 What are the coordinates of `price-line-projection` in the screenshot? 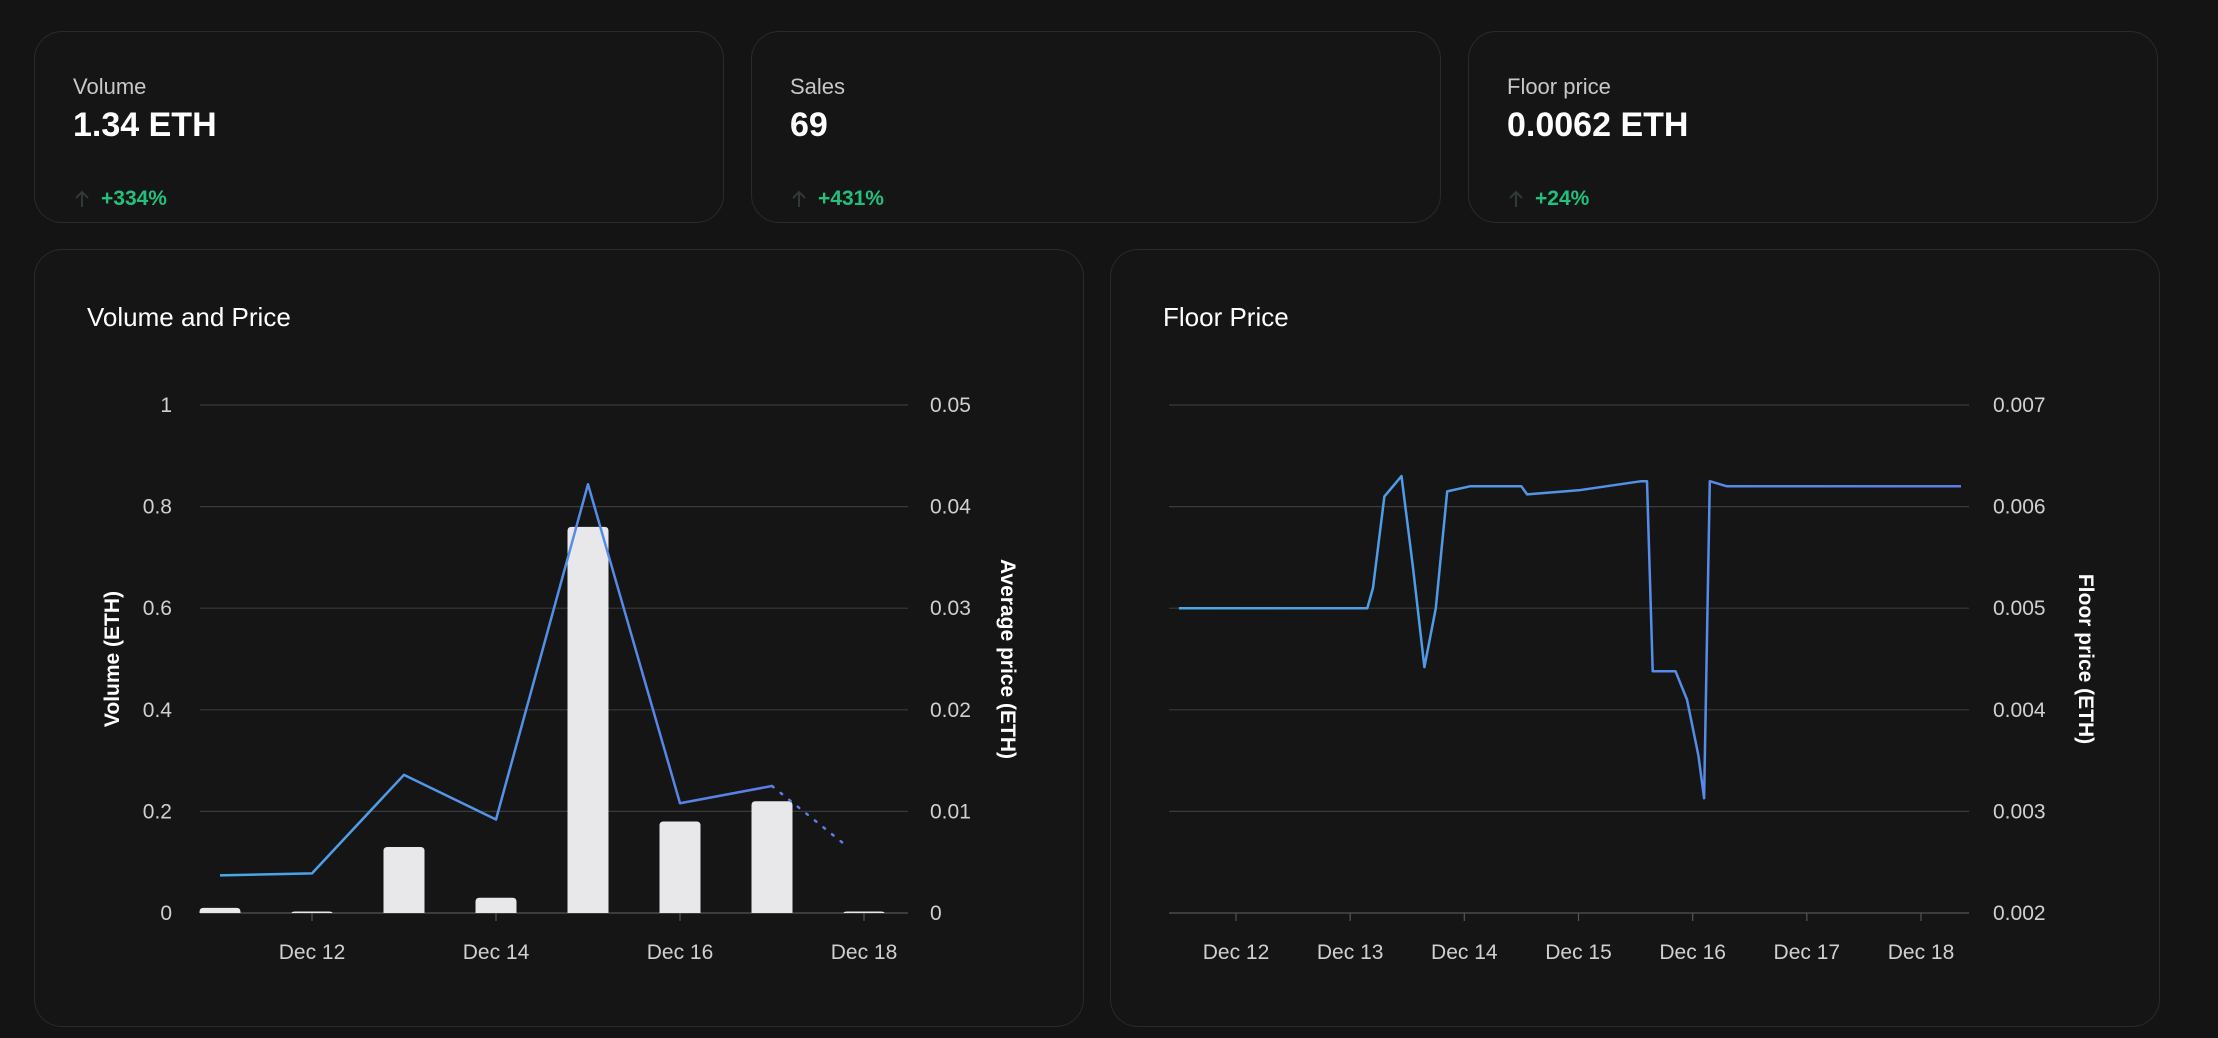 It's located at (808, 815).